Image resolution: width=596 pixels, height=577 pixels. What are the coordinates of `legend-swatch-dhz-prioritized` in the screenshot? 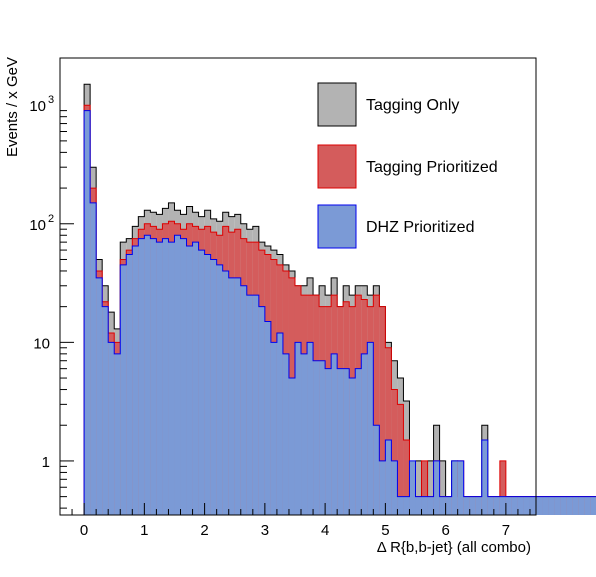 It's located at (337, 226).